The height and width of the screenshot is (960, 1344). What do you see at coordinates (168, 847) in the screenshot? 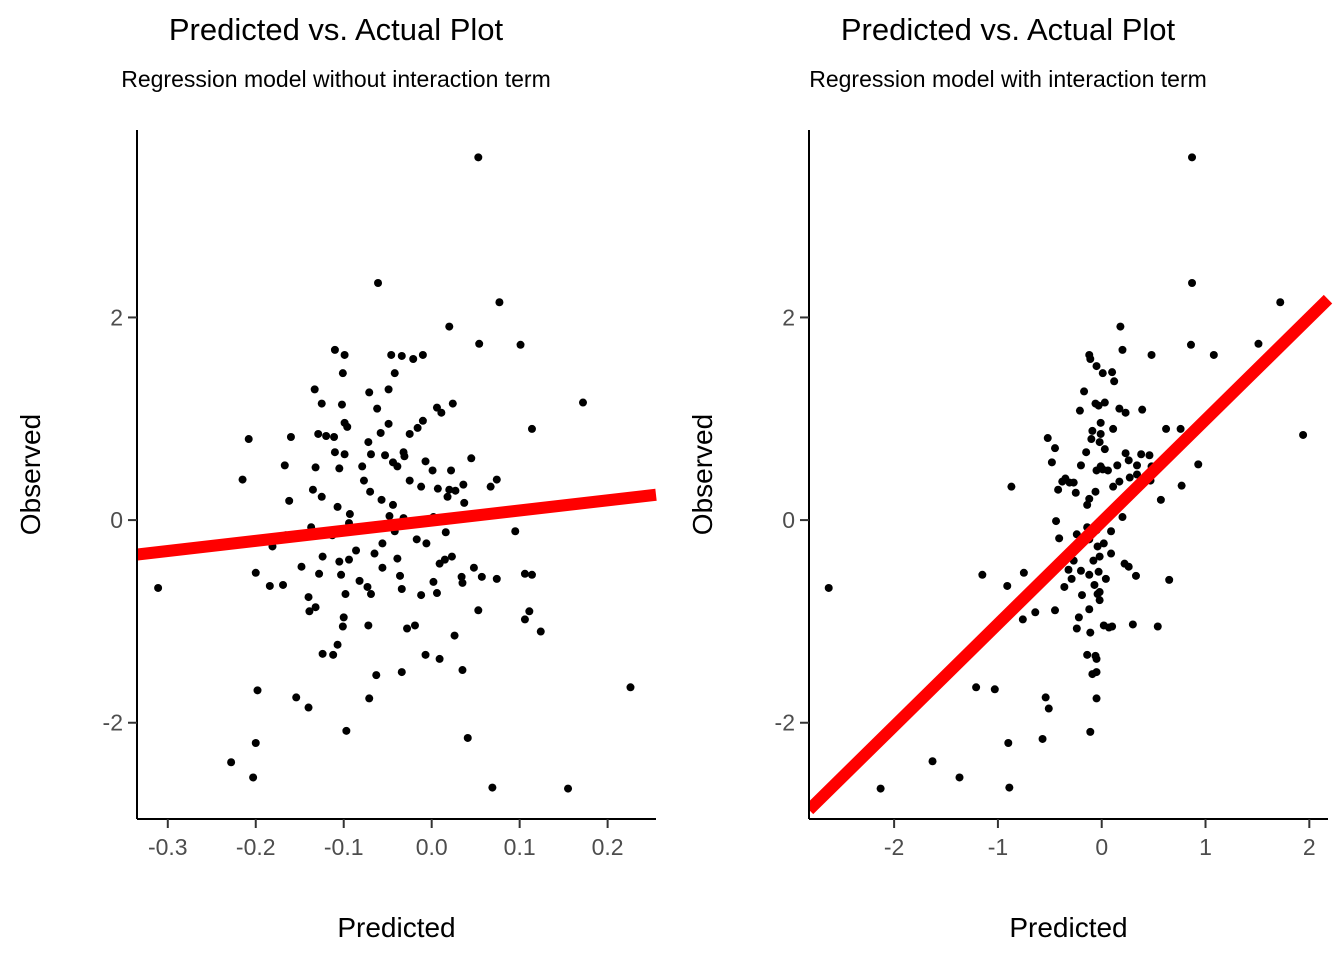
I see `x-tick-label: -0.3` at bounding box center [168, 847].